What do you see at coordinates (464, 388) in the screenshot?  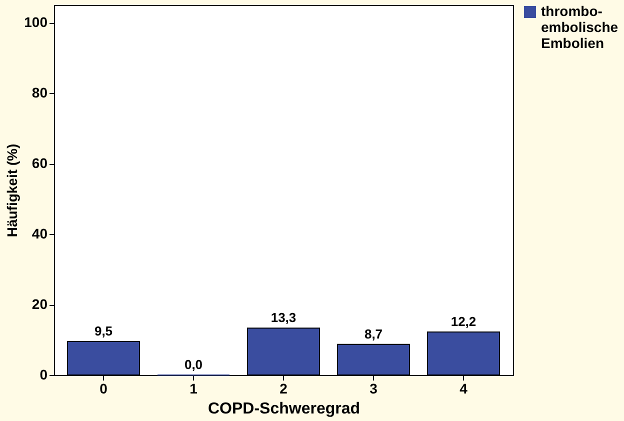 I see `x-tick-label: 4` at bounding box center [464, 388].